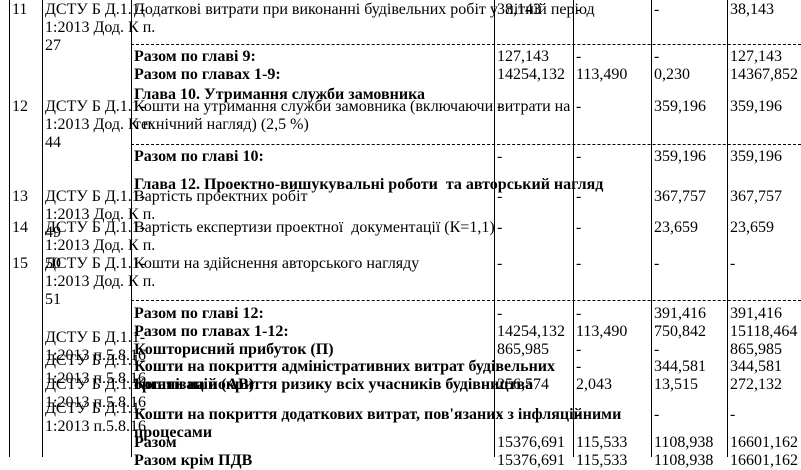 This screenshot has width=801, height=470. Describe the element at coordinates (207, 65) in the screenshot. I see `cell-cost-item-name: Разом по главі 9: Разом по главах 1-9:` at that location.